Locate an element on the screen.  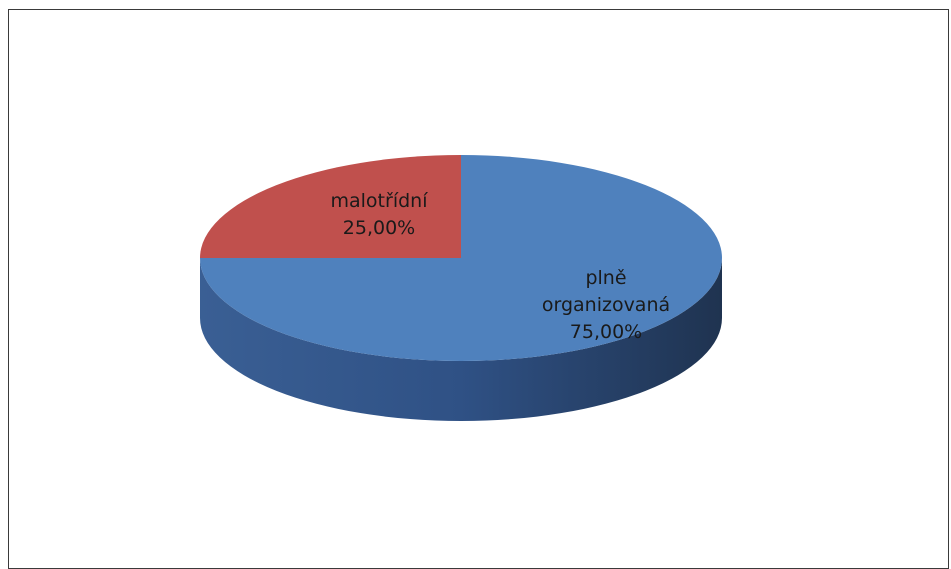
slice-value-label-0: 75,00% is located at coordinates (606, 332).